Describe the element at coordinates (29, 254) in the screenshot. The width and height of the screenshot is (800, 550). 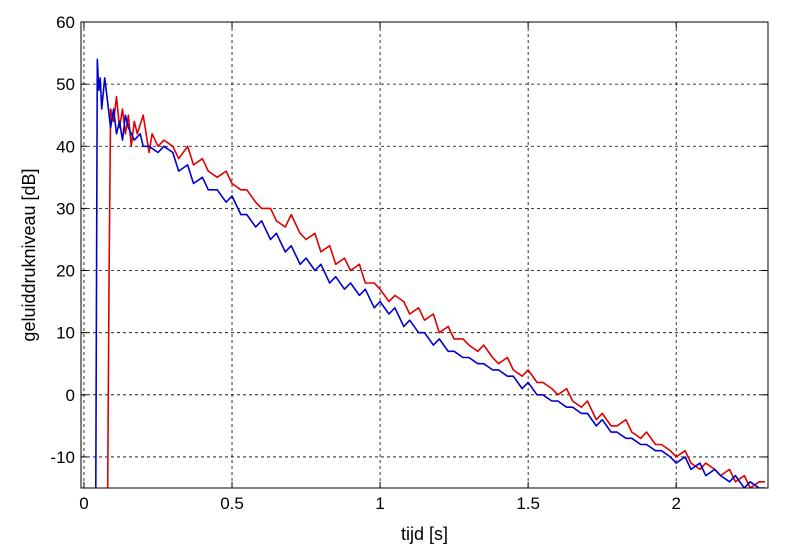
I see `y-axis-label: geluiddrukniveau [dB]` at that location.